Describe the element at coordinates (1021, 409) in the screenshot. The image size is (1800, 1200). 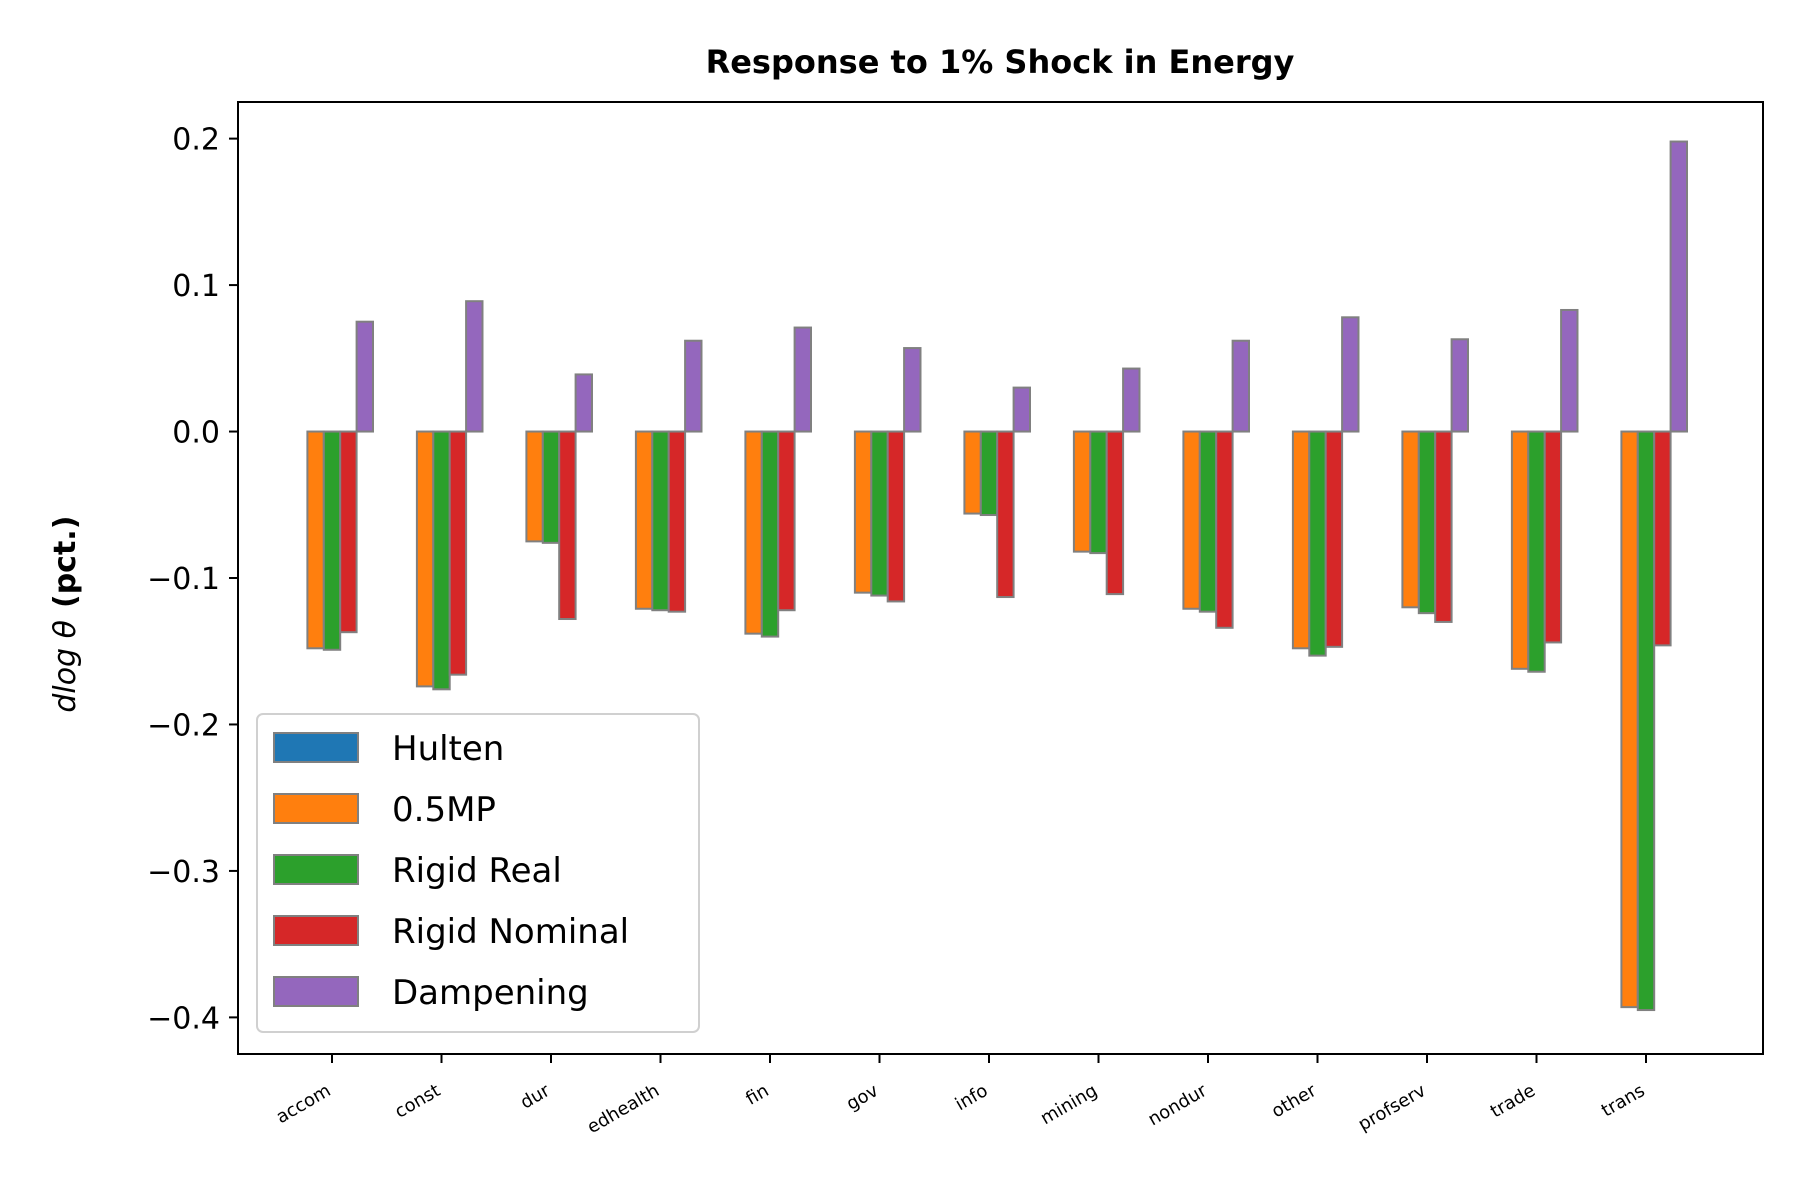
I see `bar-dampening-info` at that location.